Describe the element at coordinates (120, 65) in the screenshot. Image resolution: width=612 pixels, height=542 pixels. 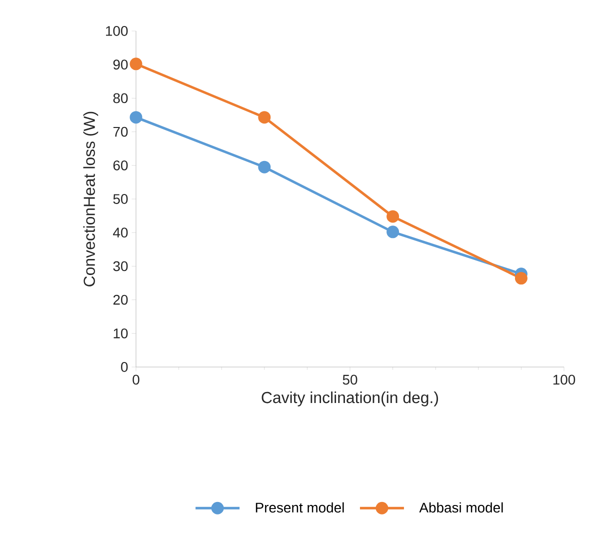
I see `y-tick-label: 90` at that location.